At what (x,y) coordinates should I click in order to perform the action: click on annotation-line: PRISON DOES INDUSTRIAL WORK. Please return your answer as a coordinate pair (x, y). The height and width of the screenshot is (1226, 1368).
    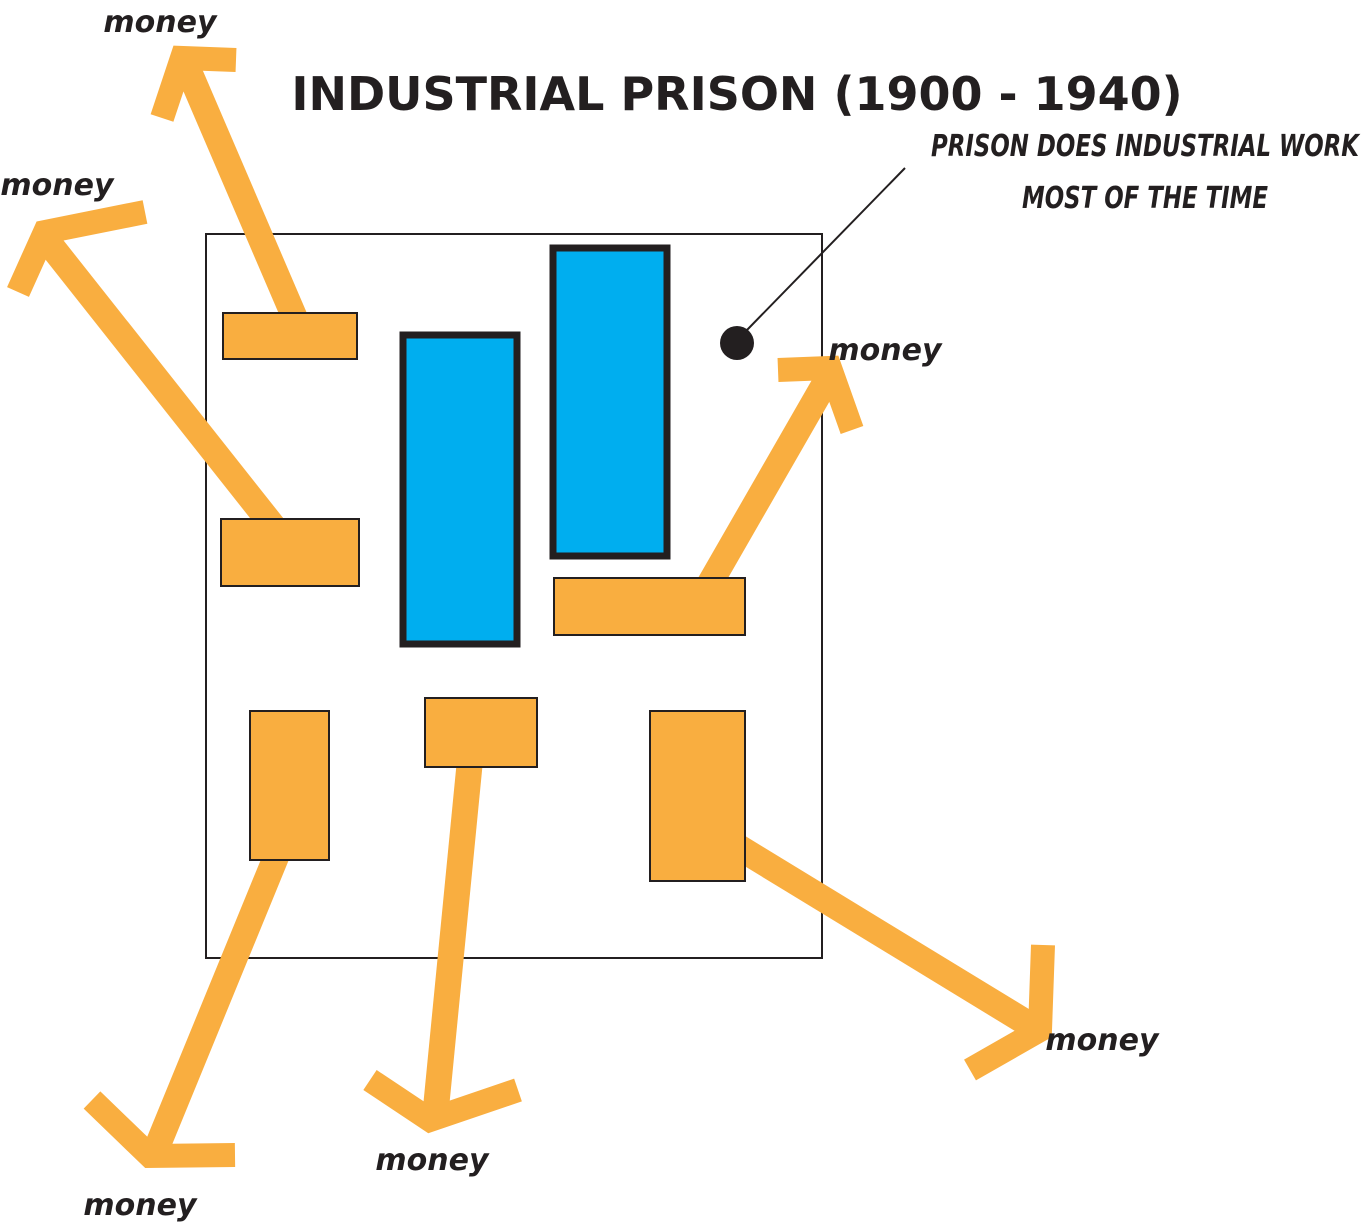
    Looking at the image, I should click on (1146, 146).